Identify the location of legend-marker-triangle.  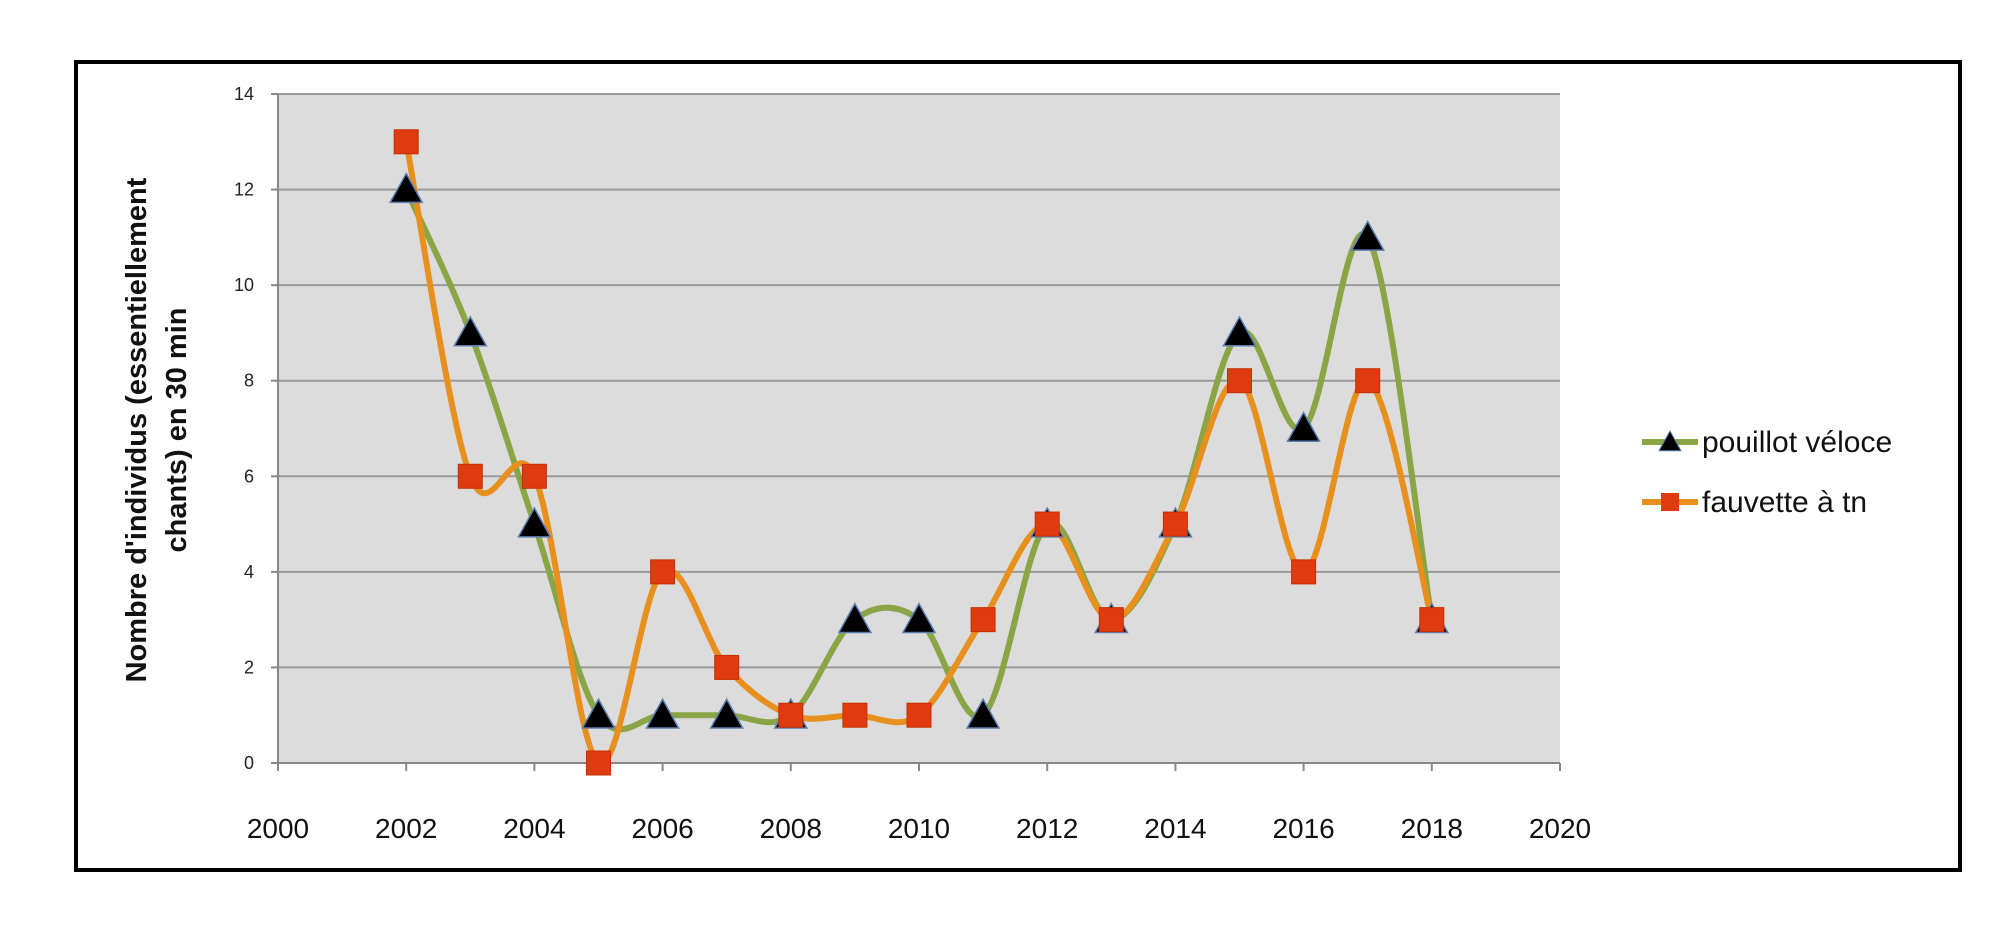
(1670, 440).